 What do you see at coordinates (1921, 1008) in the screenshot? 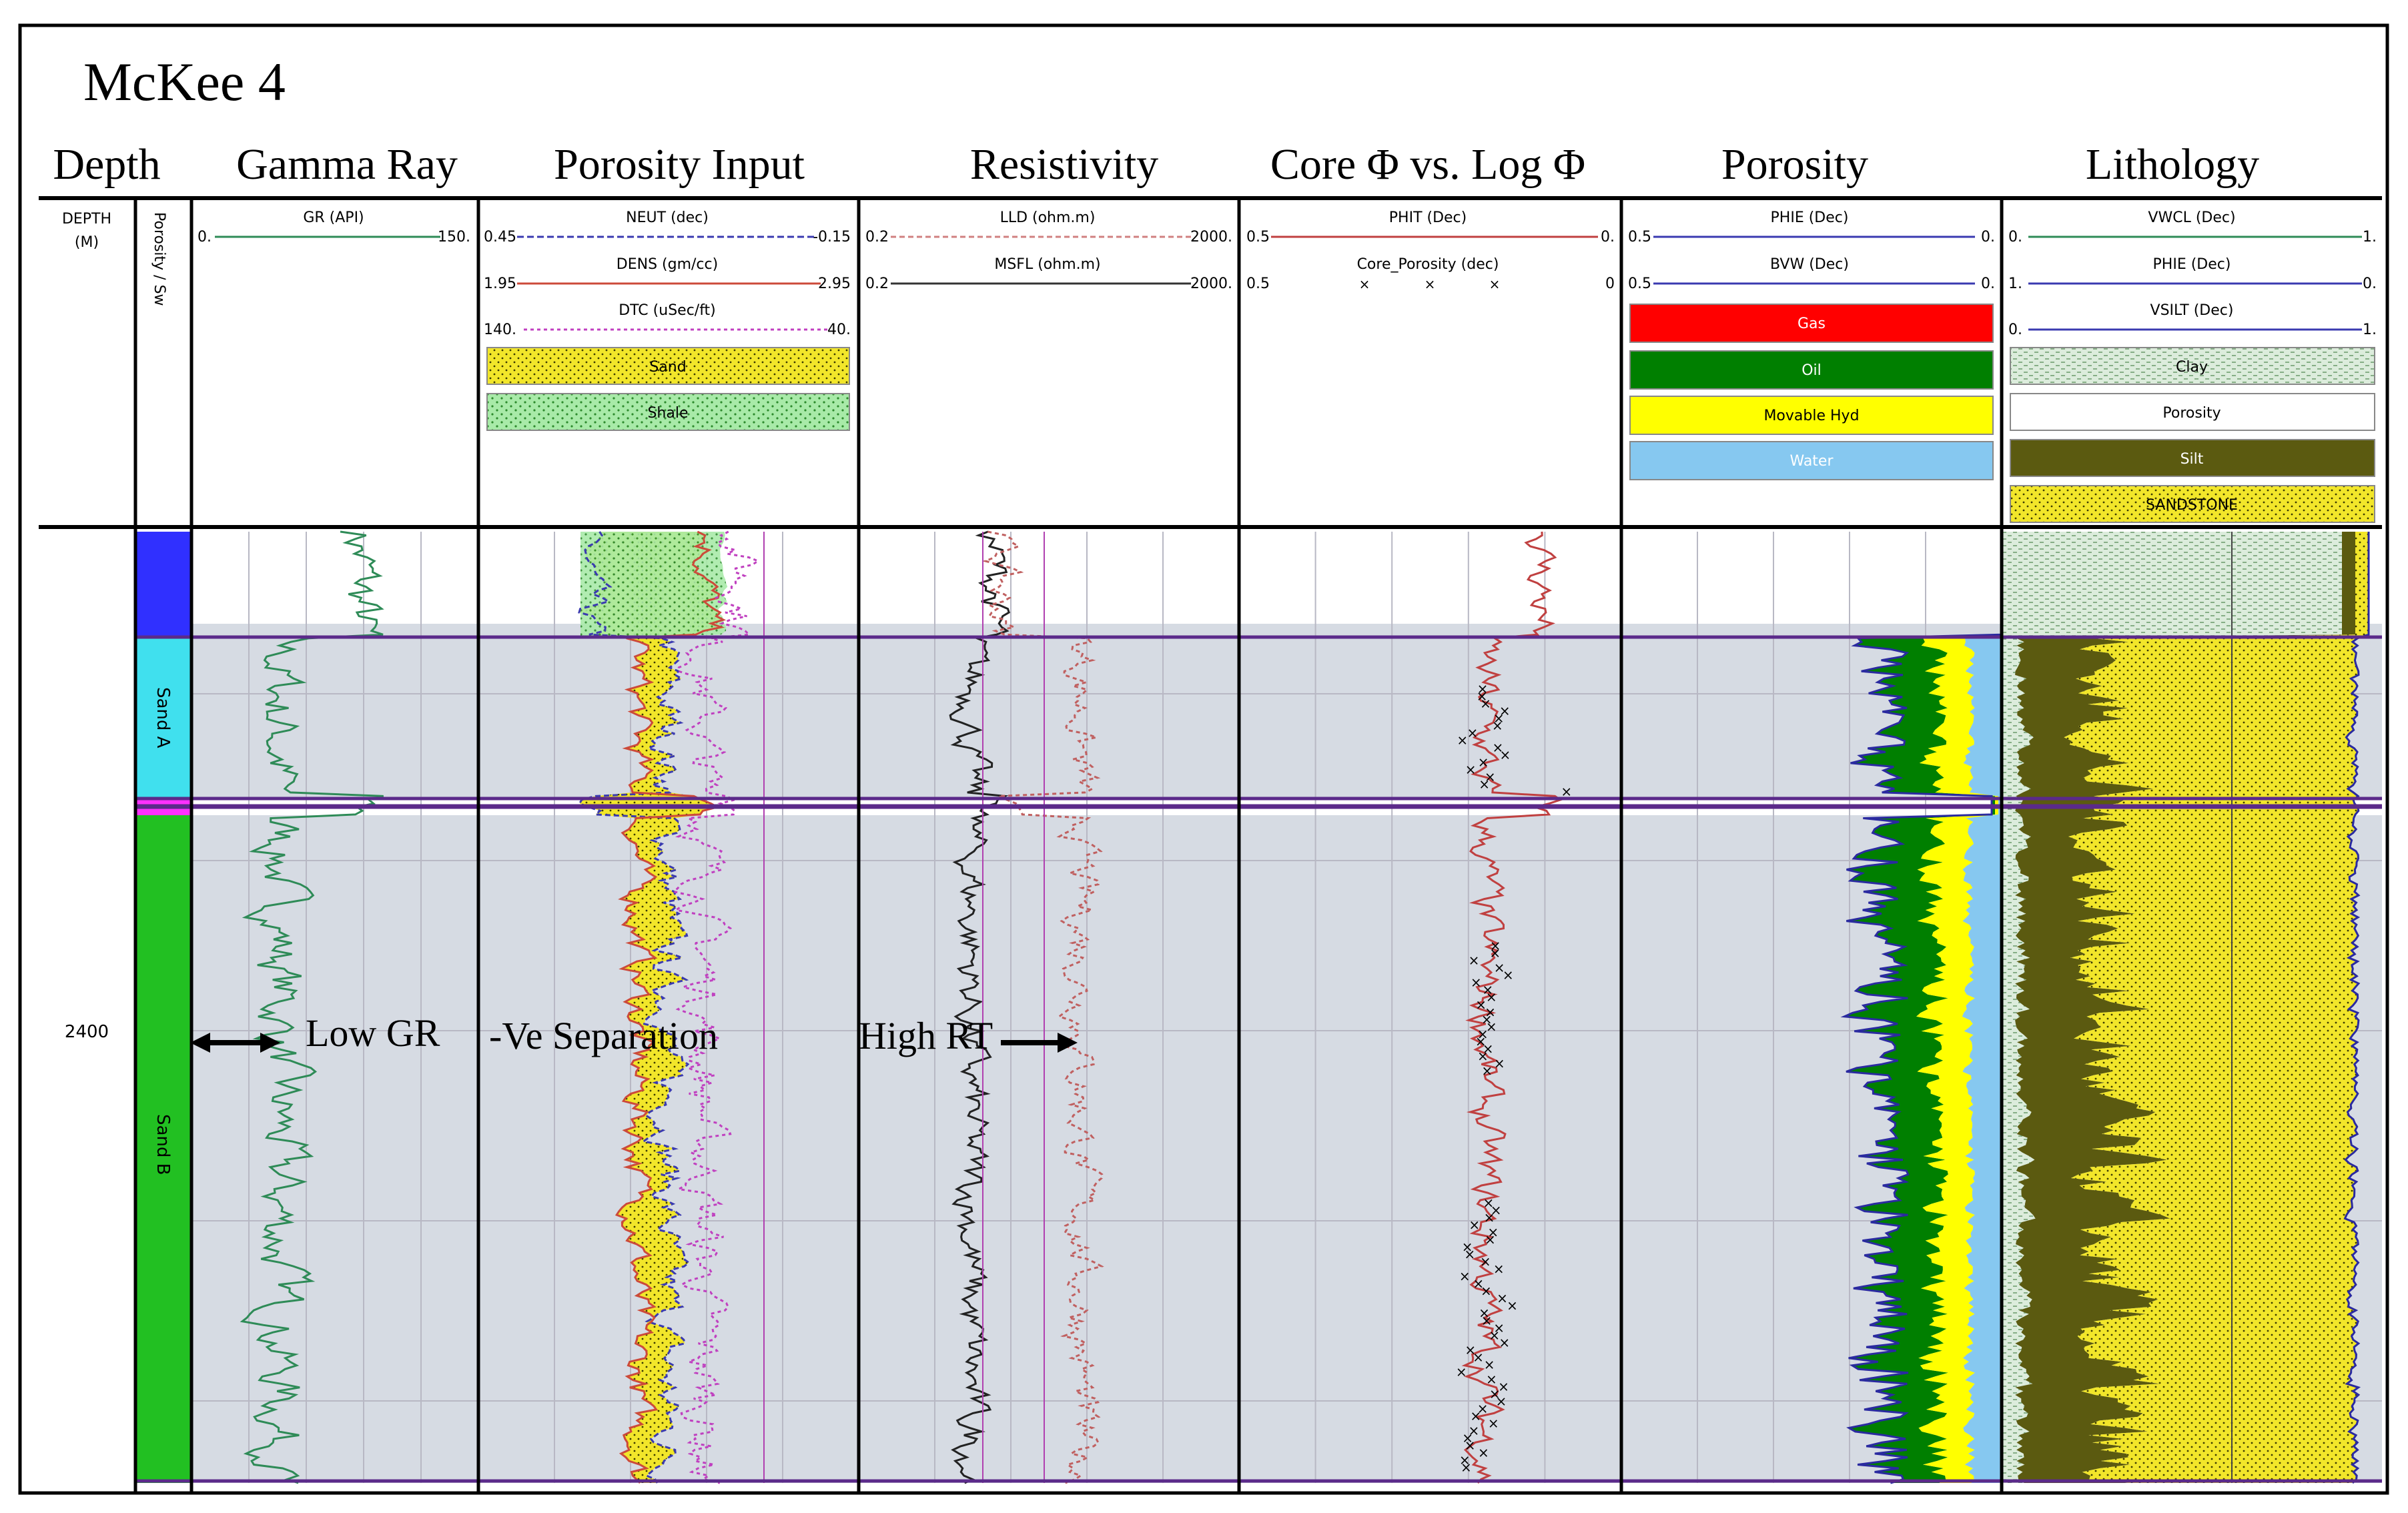
I see `phie-curve` at bounding box center [1921, 1008].